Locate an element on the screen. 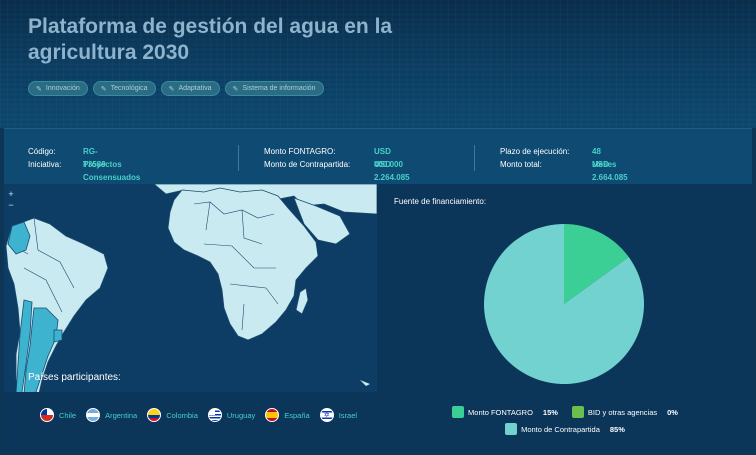  country-name: España is located at coordinates (297, 415).